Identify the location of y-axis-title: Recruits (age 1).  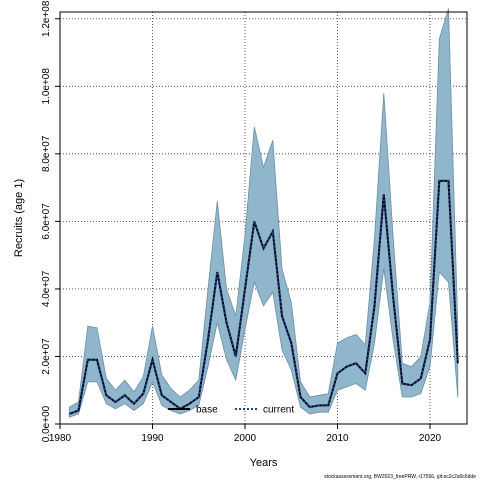
(19, 218).